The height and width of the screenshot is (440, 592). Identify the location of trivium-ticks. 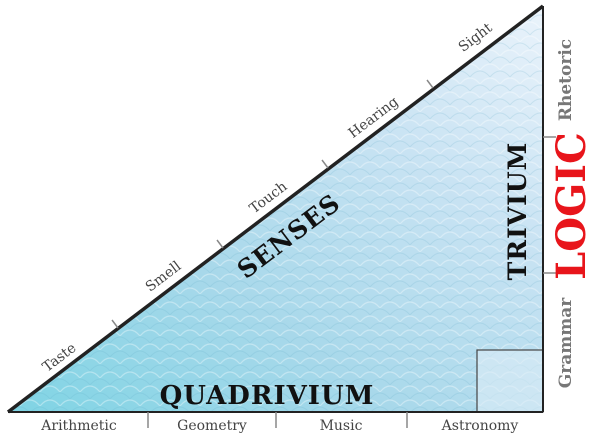
(549, 205).